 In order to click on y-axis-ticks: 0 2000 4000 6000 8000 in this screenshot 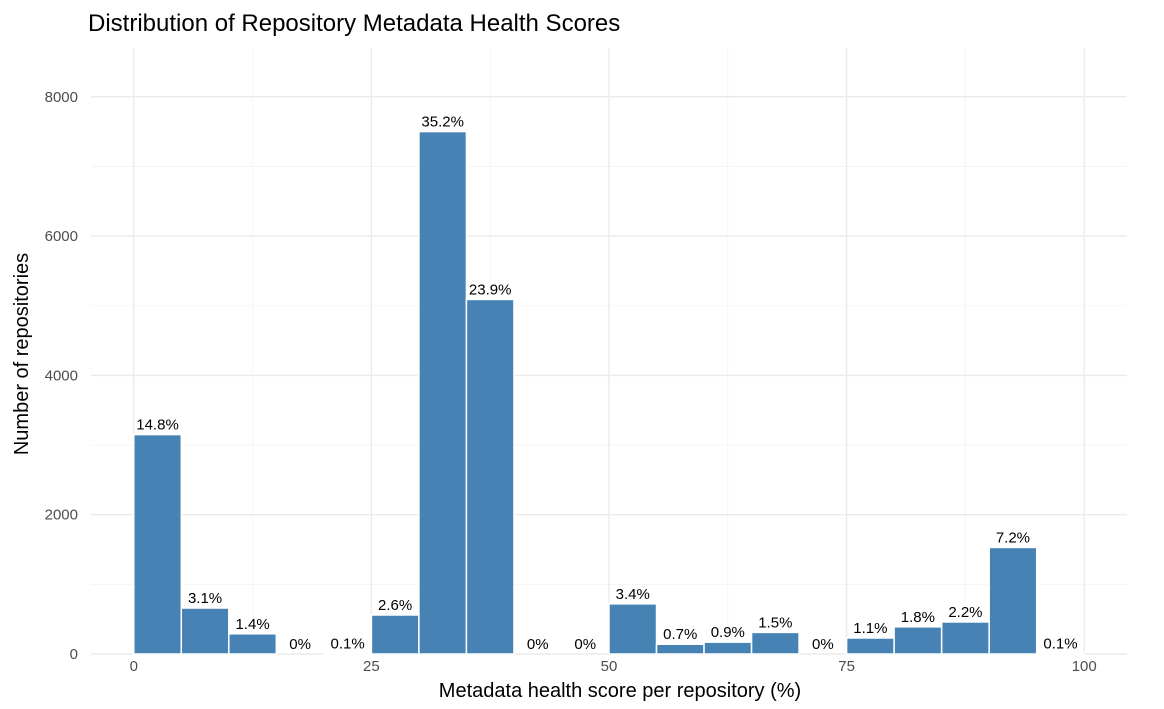, I will do `click(61, 376)`.